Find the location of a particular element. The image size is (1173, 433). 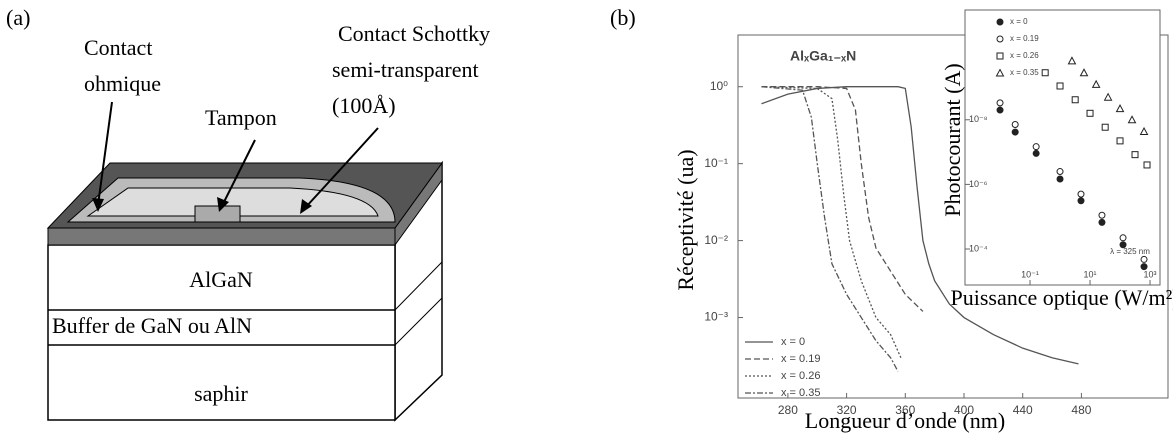

chart-title: AlₓGa₁₋ₓN is located at coordinates (823, 56).